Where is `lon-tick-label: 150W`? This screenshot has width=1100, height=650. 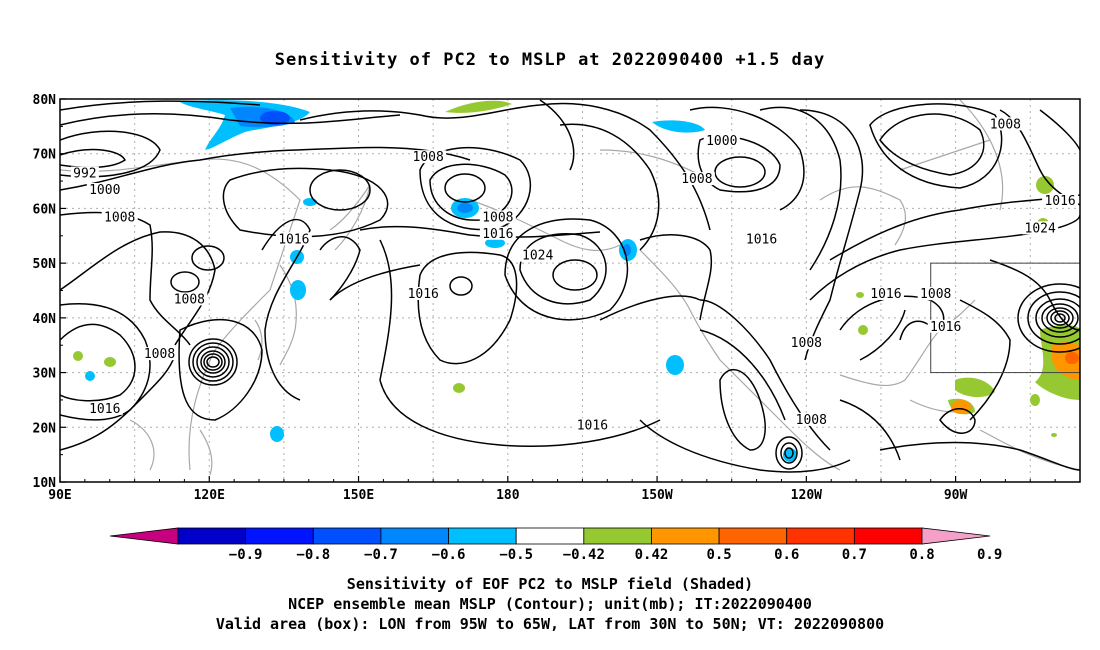
lon-tick-label: 150W is located at coordinates (656, 495).